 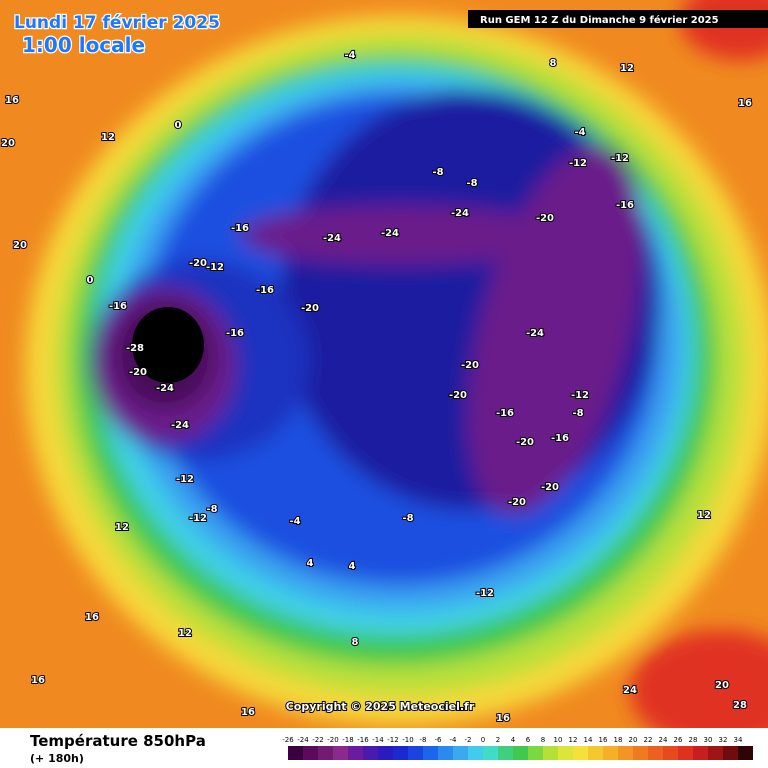 I want to click on colorbar-tick-label: -10, so click(x=407, y=740).